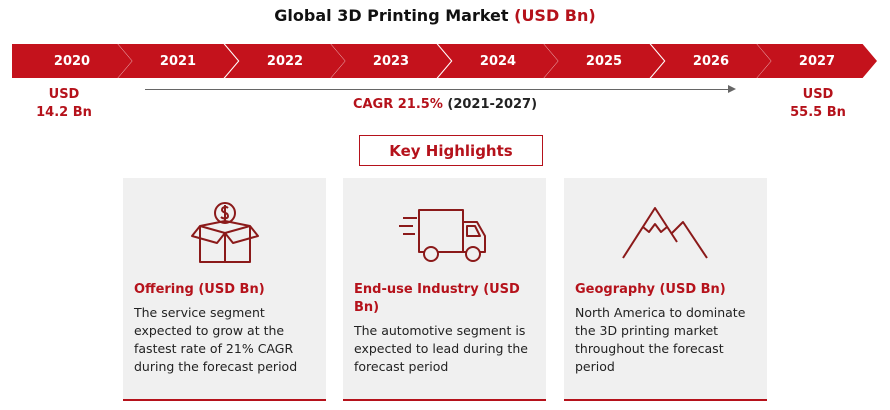  What do you see at coordinates (391, 61) in the screenshot?
I see `timeline-year-2023: 2023` at bounding box center [391, 61].